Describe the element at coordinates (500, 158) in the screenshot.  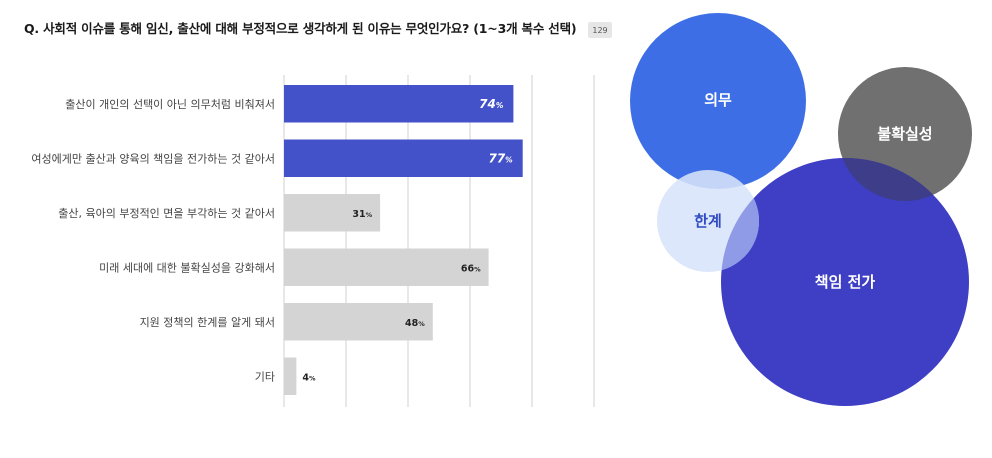
I see `data-label: 77%` at that location.